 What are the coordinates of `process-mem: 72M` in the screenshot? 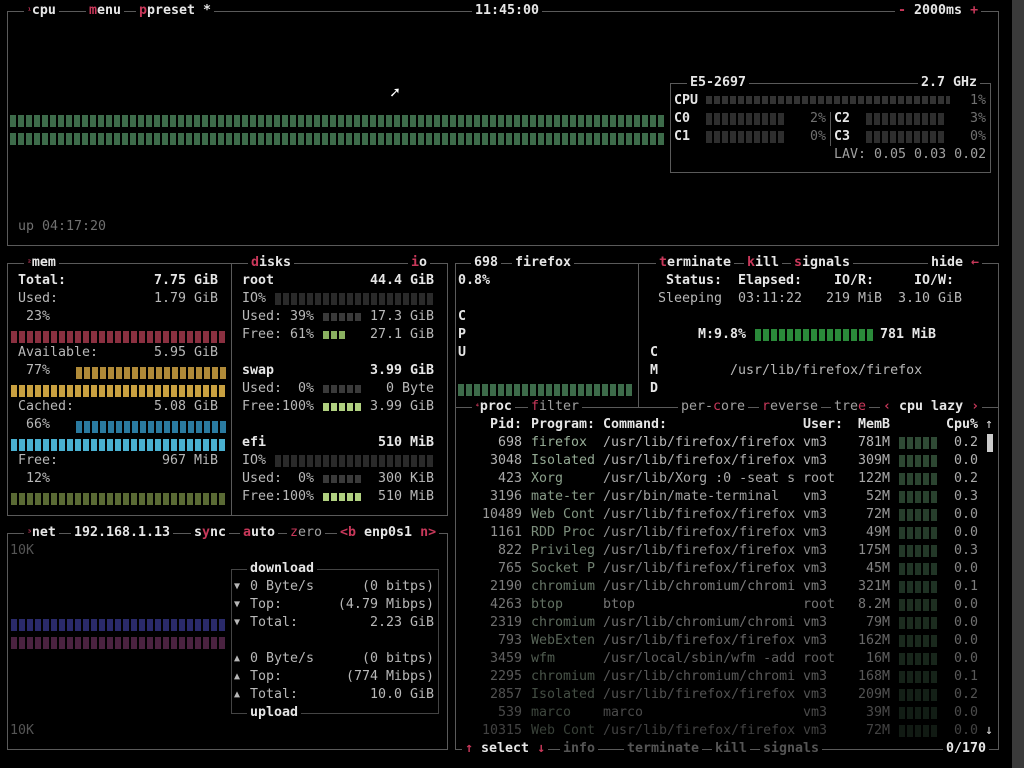 It's located at (877, 514).